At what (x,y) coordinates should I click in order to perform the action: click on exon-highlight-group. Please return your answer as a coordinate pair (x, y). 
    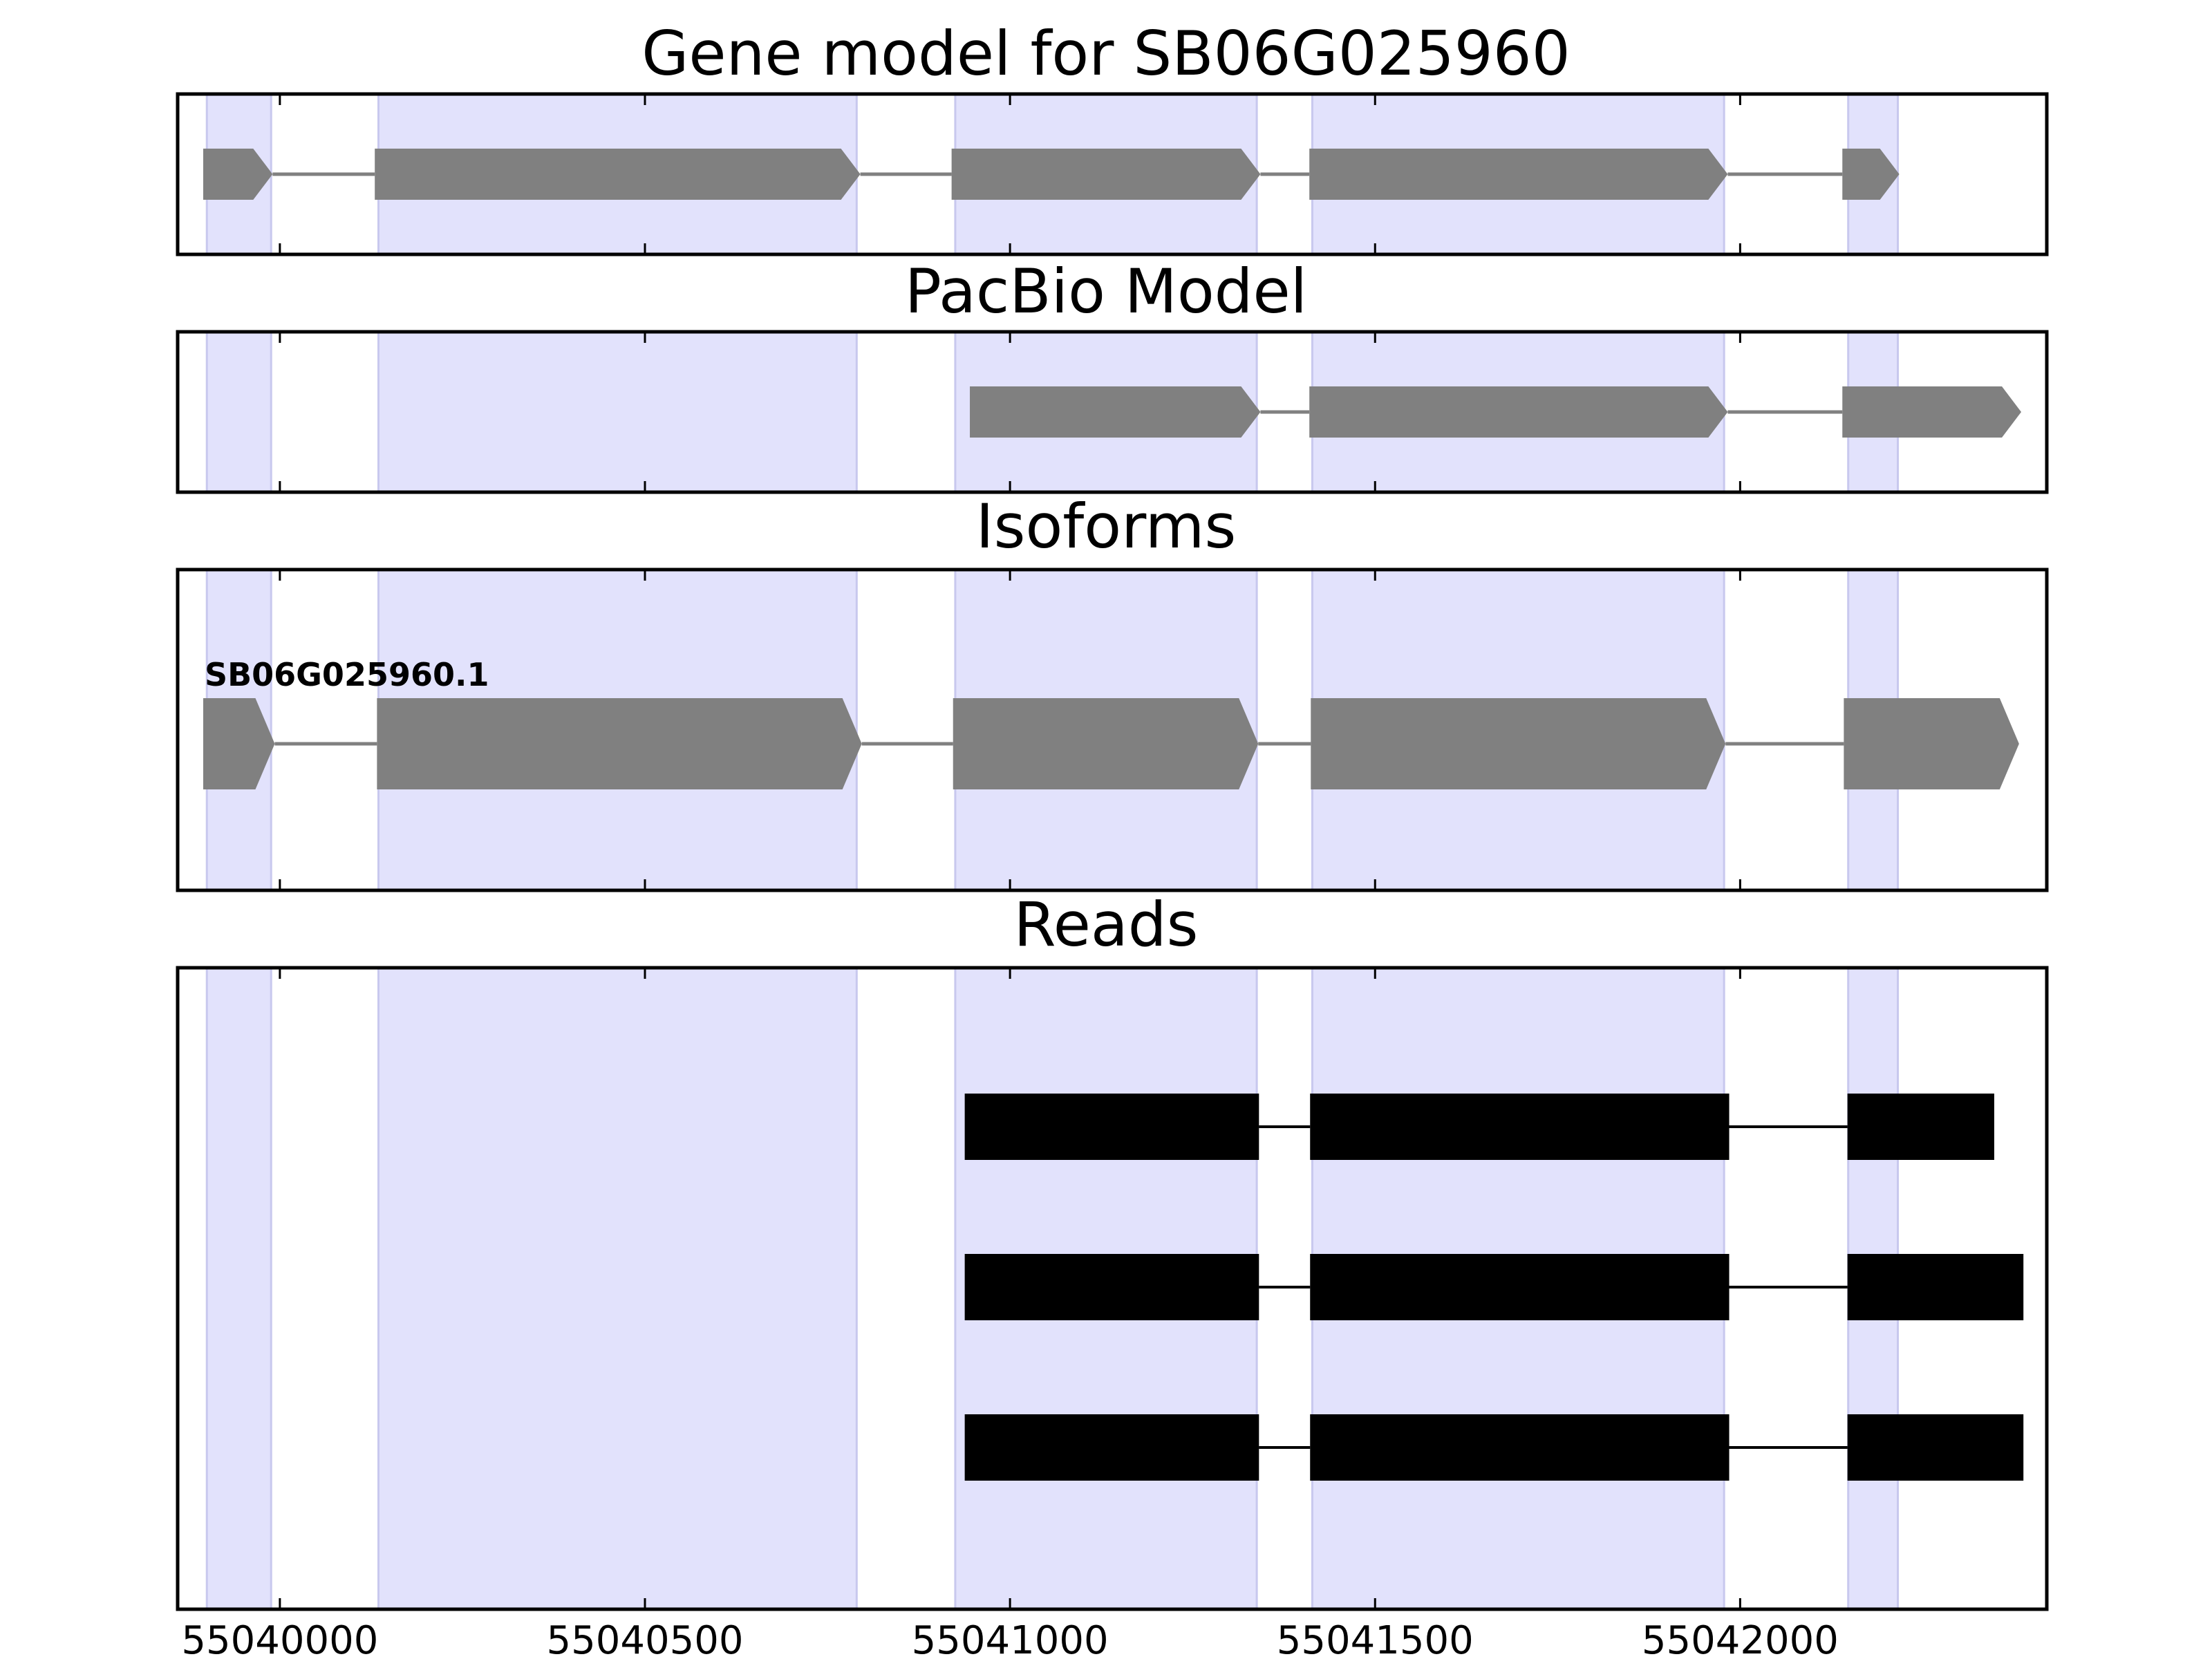
    Looking at the image, I should click on (1052, 412).